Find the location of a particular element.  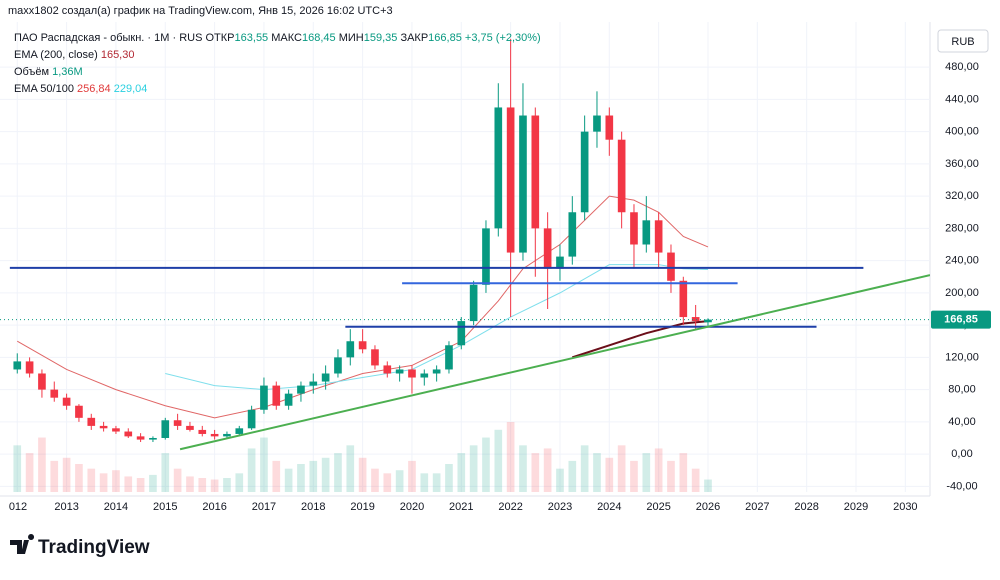

legend-ema200: EMA (200, close) 165,30 is located at coordinates (74, 55).